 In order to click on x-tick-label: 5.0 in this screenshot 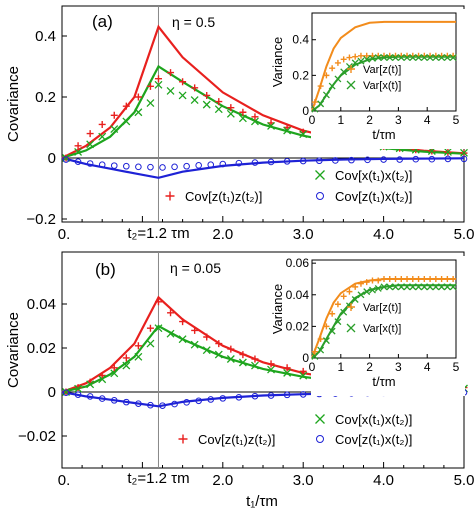, I will do `click(464, 234)`.